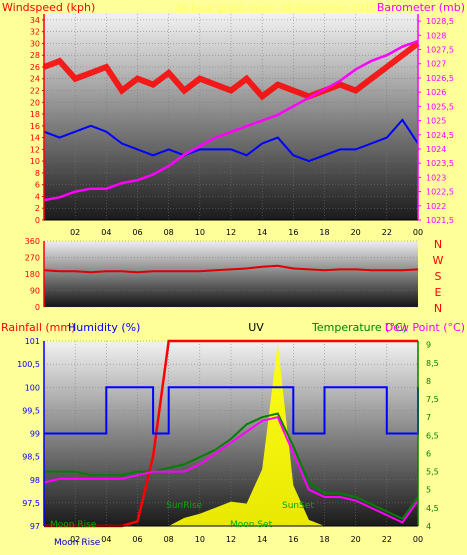 Image resolution: width=467 pixels, height=555 pixels. What do you see at coordinates (440, 50) in the screenshot?
I see `barometer-tick-label: 1027,5` at bounding box center [440, 50].